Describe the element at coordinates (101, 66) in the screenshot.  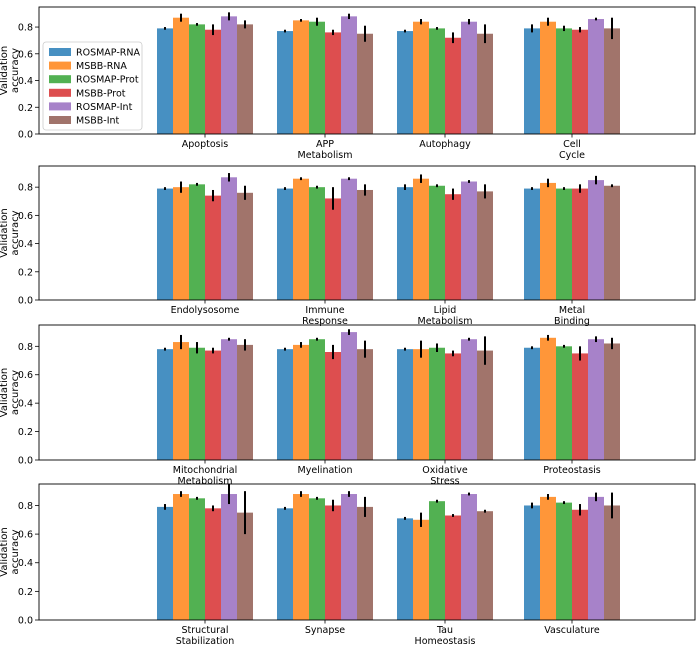
I see `legend-label: MSBB-RNA` at that location.